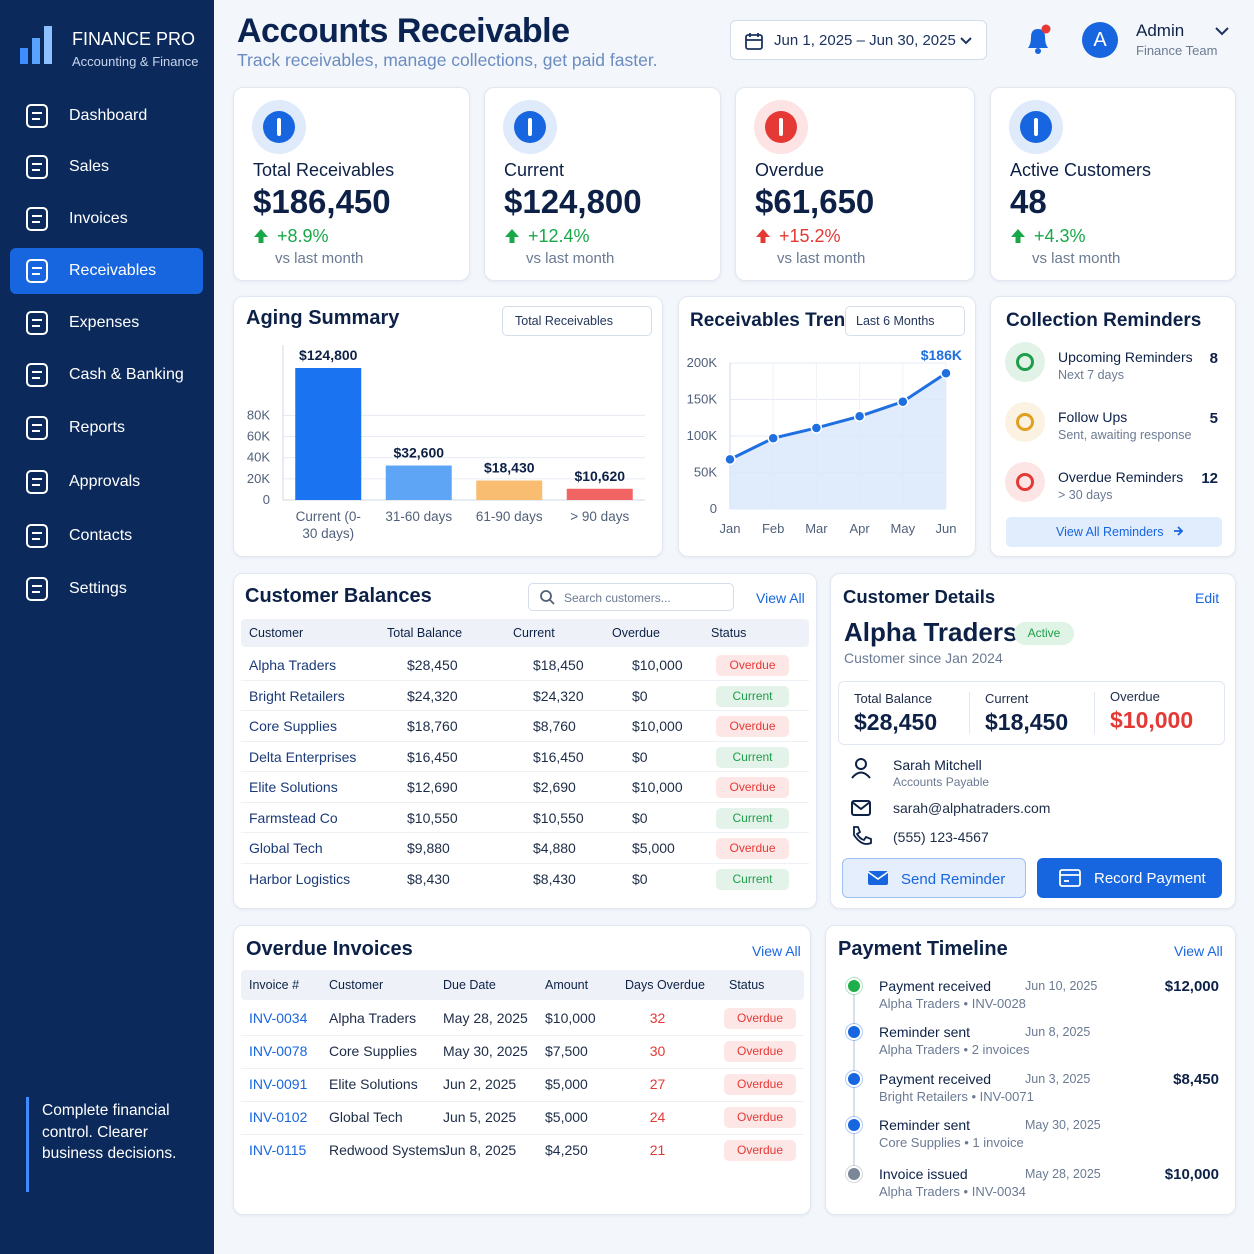 This screenshot has width=1254, height=1254. What do you see at coordinates (278, 1117) in the screenshot?
I see `cell: INV-0102` at bounding box center [278, 1117].